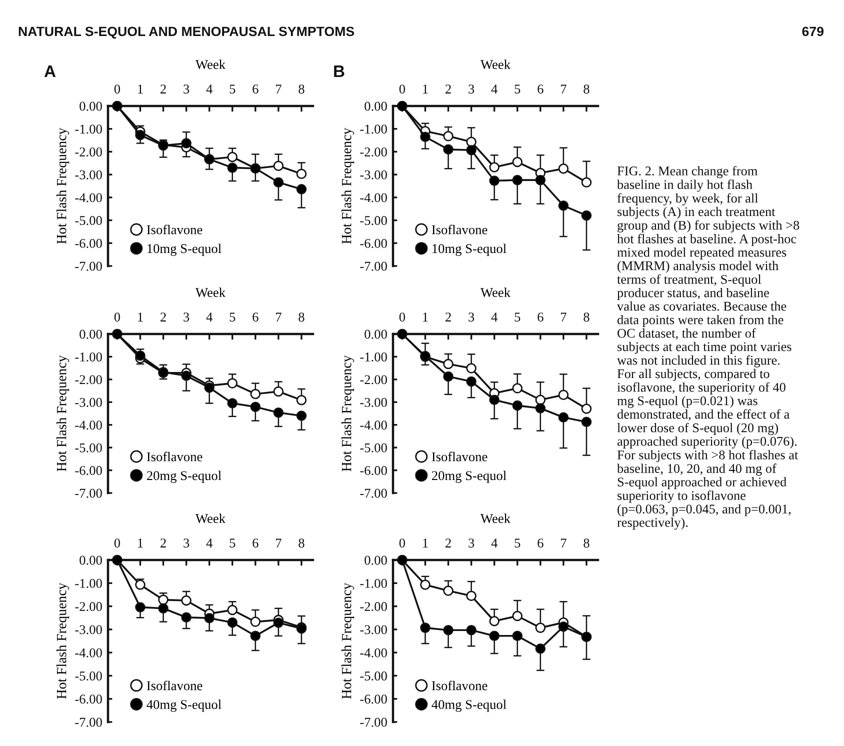  Describe the element at coordinates (813, 31) in the screenshot. I see `text: 679` at that location.